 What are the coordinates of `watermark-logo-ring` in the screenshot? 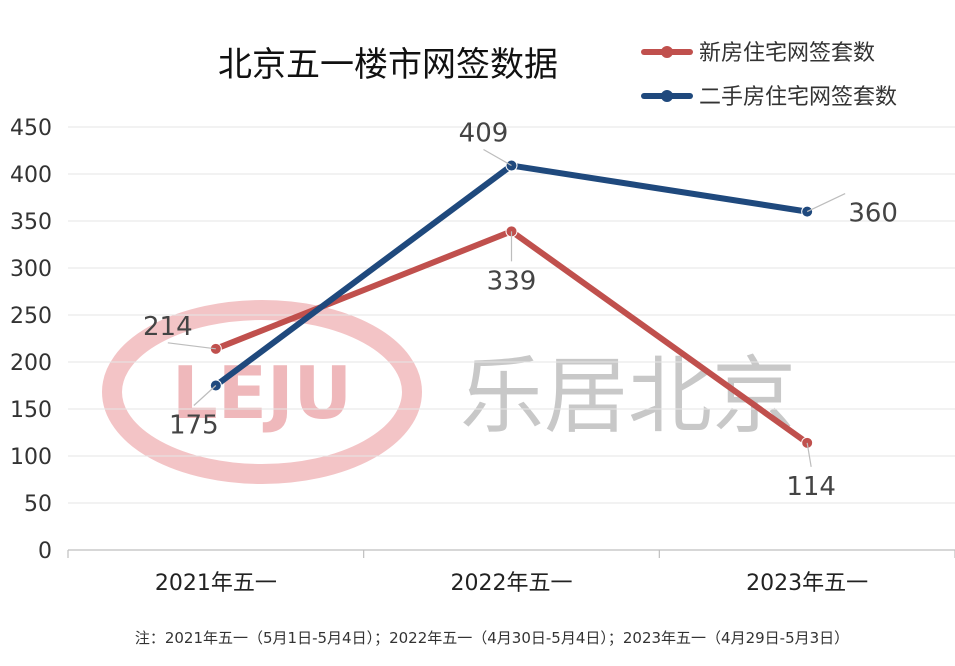 It's located at (262, 392).